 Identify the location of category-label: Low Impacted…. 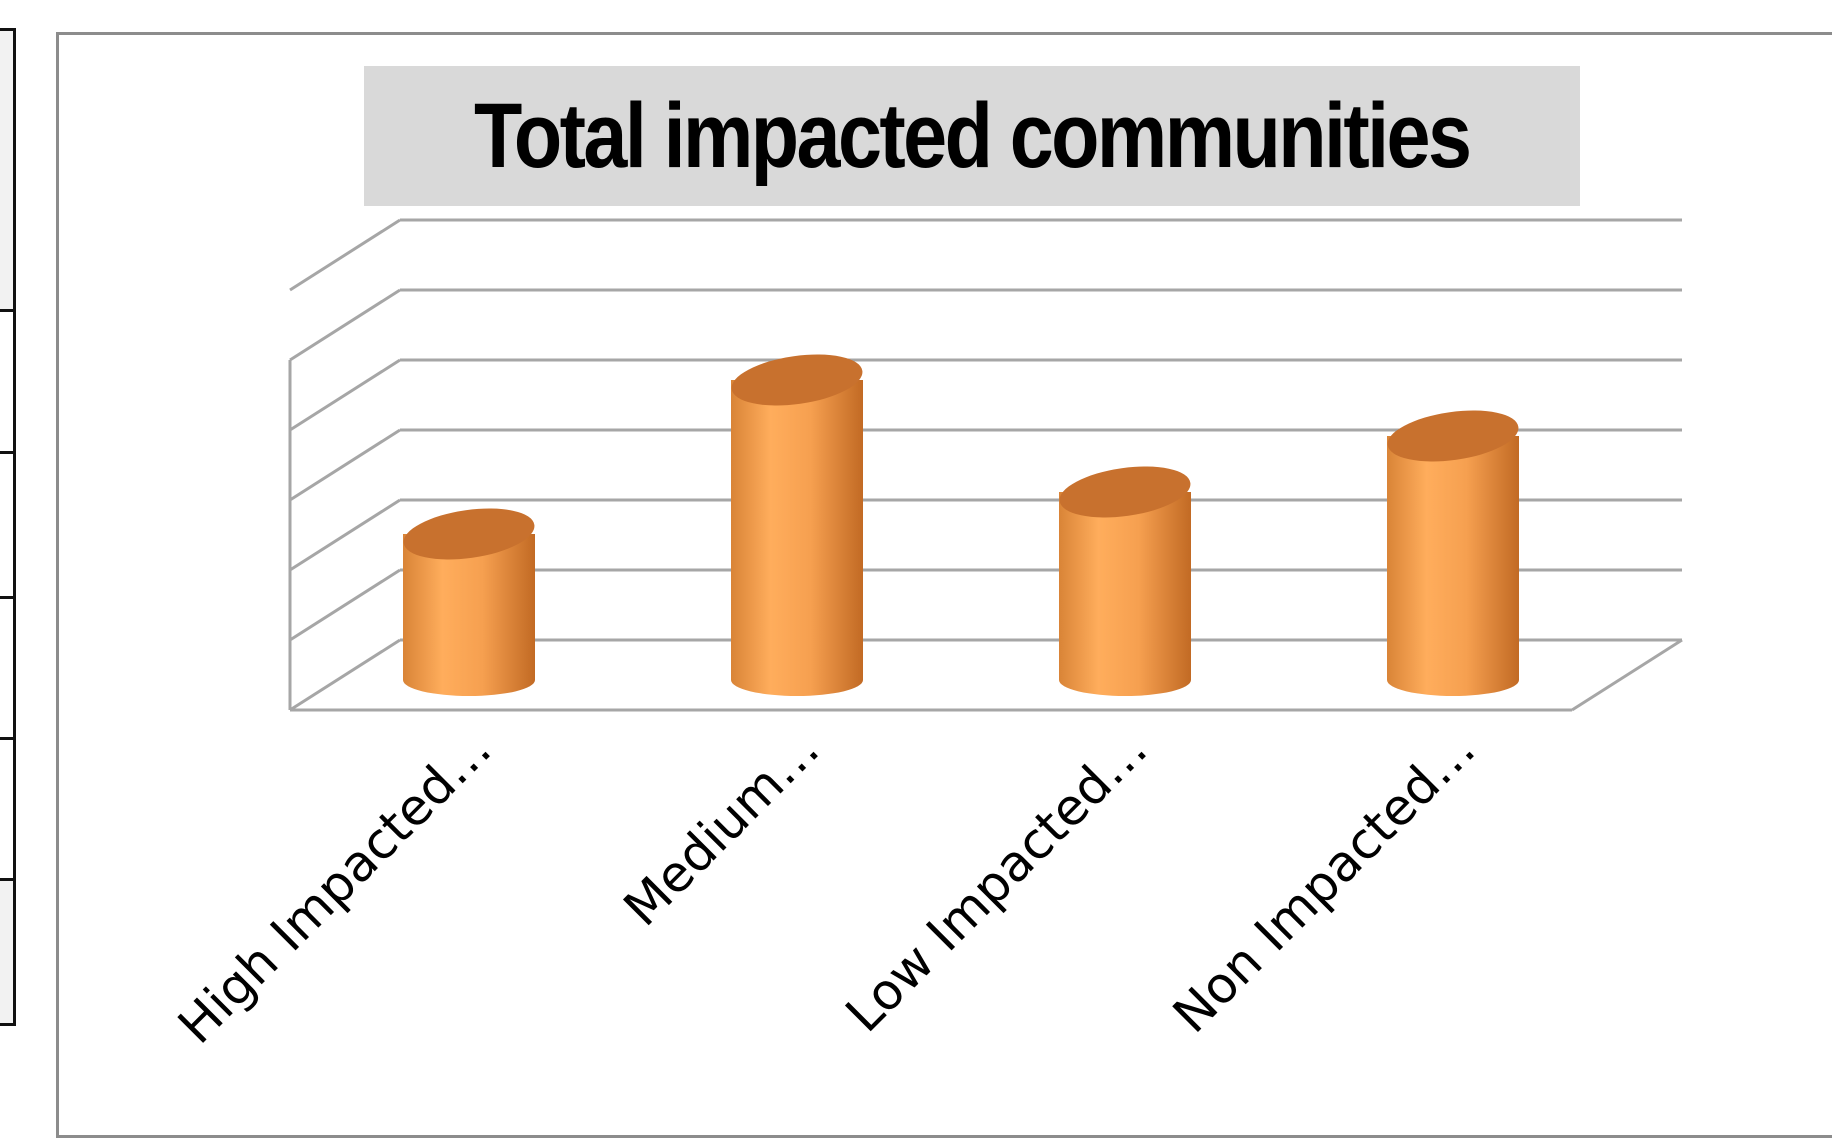
(997, 881).